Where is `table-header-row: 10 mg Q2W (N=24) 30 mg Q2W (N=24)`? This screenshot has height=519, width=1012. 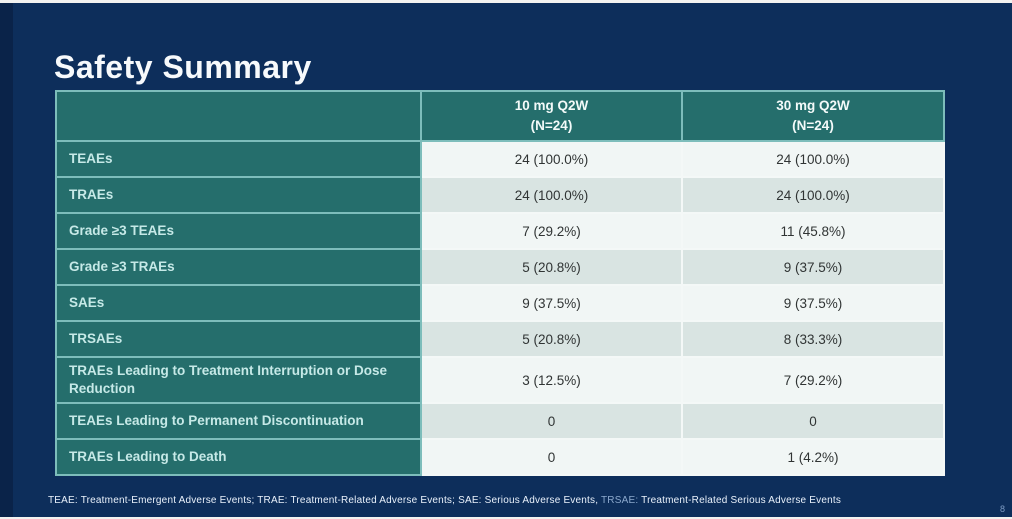
table-header-row: 10 mg Q2W (N=24) 30 mg Q2W (N=24) is located at coordinates (500, 116).